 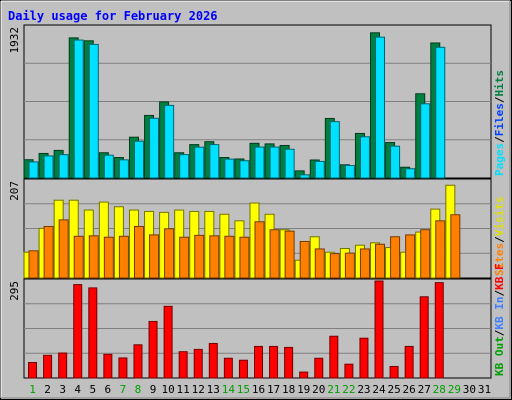 What do you see at coordinates (47, 389) in the screenshot?
I see `x-tick-label: 2` at bounding box center [47, 389].